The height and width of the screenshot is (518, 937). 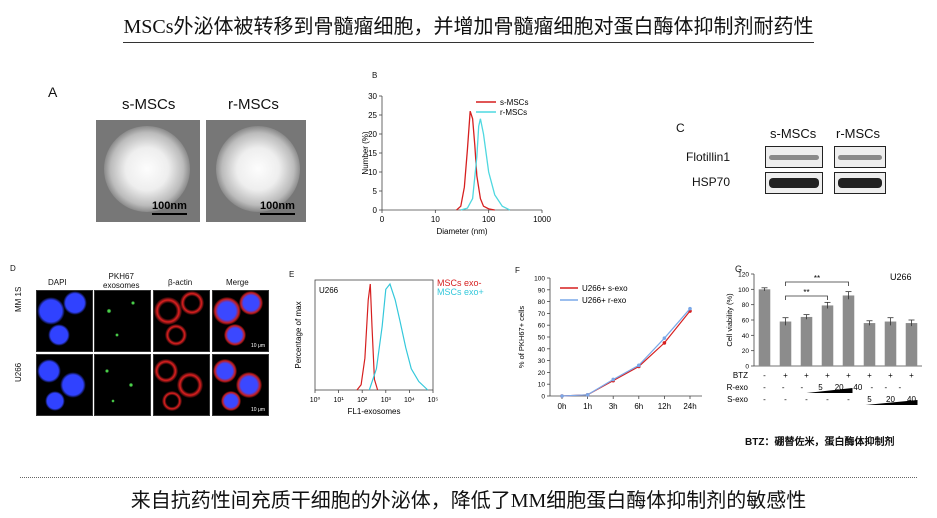 What do you see at coordinates (638, 406) in the screenshot?
I see `x-tick-label: 6h` at bounding box center [638, 406].